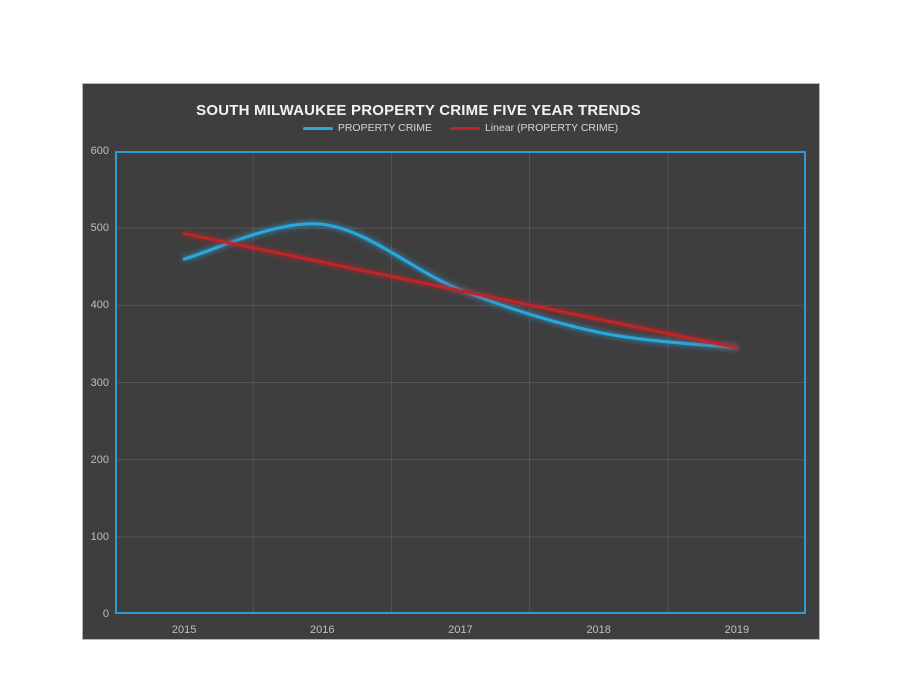  What do you see at coordinates (384, 128) in the screenshot?
I see `legend-label-property-crime: PROPERTY CRIME` at bounding box center [384, 128].